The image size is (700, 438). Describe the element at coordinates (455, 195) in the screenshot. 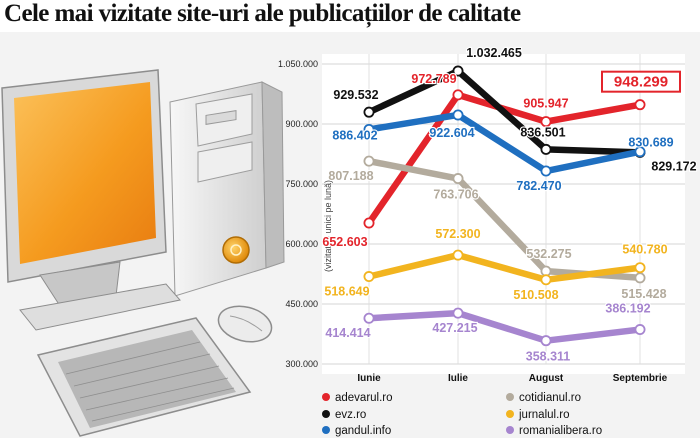

I see `data-label: 763.706` at that location.